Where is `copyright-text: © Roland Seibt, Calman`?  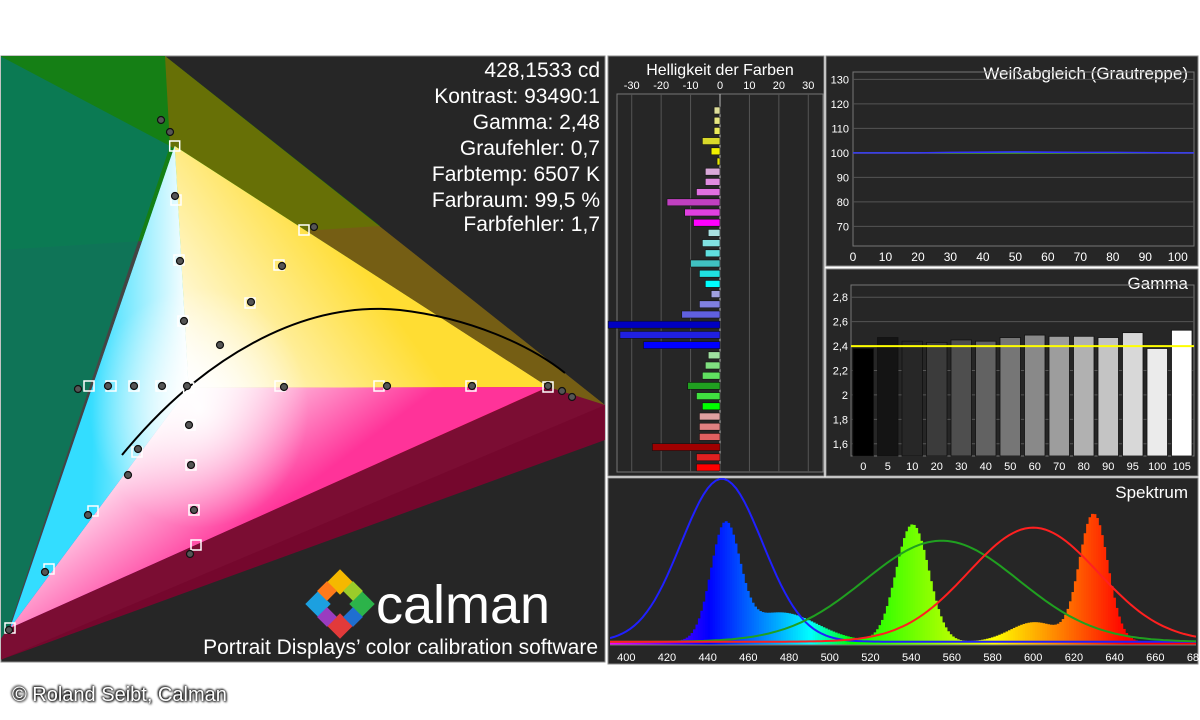 copyright-text: © Roland Seibt, Calman is located at coordinates (119, 695).